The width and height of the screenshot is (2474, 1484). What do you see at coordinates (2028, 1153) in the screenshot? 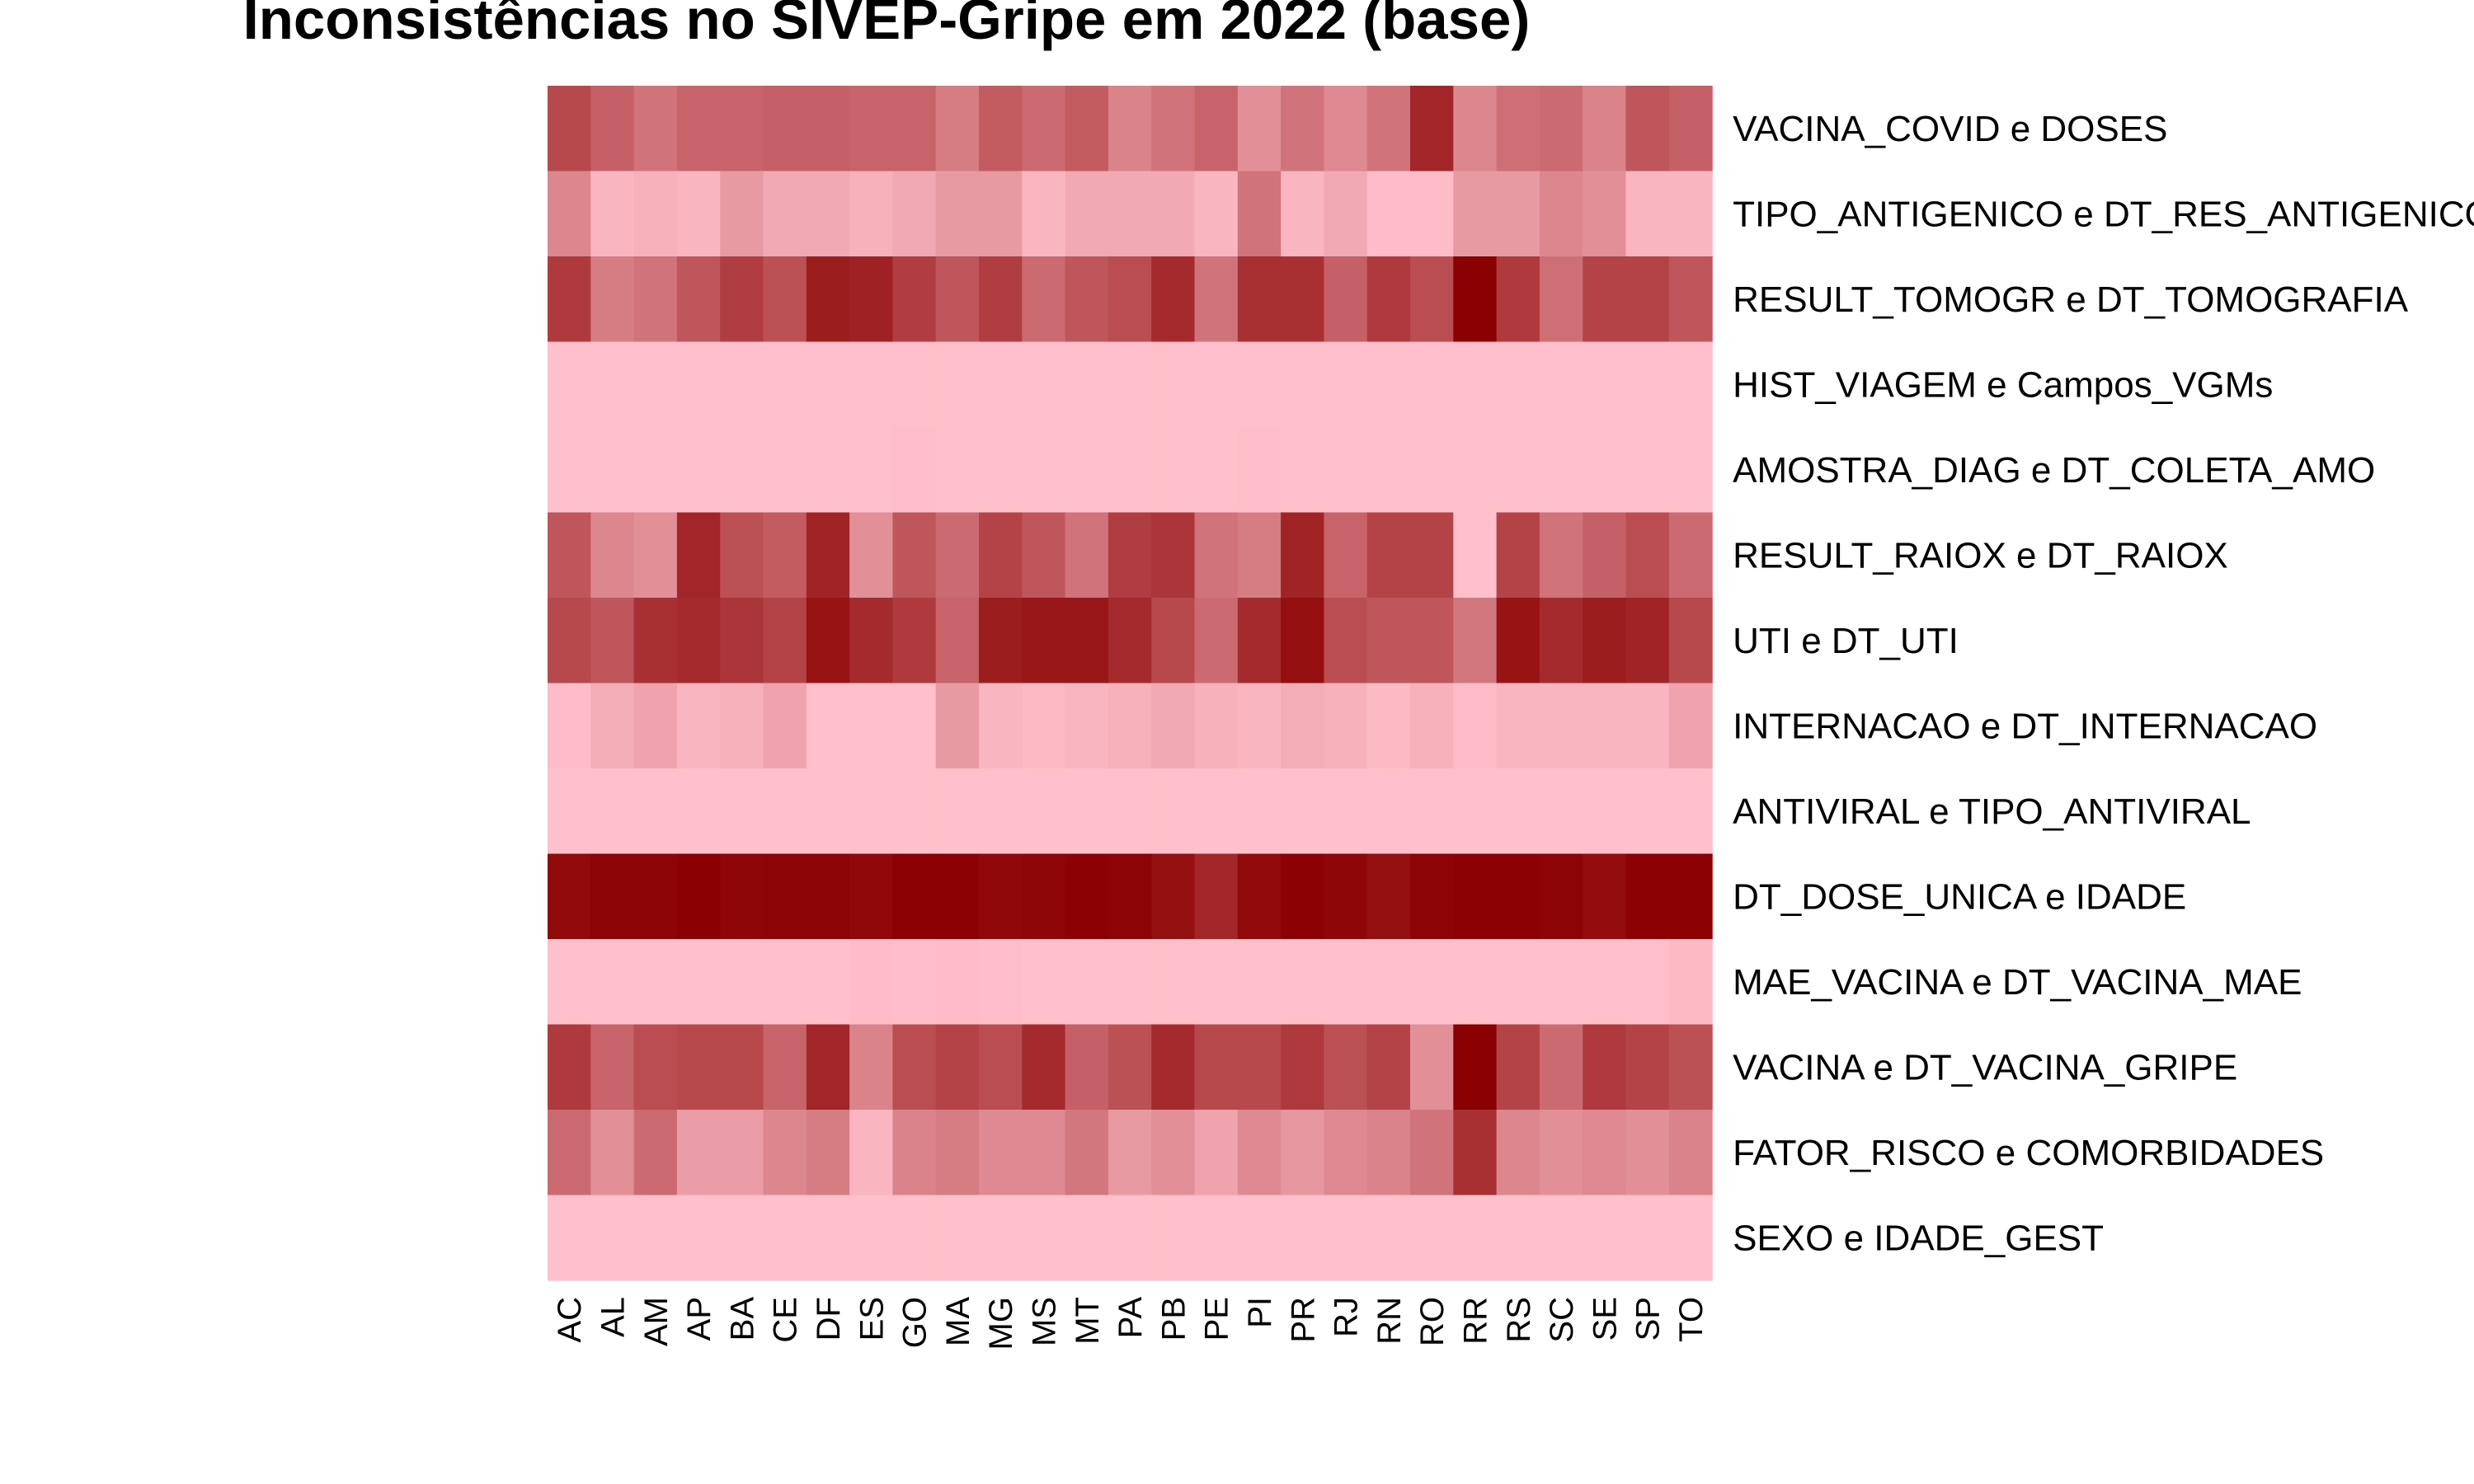
I see `row-label: FATOR_RISCO e COMORBIDADES` at bounding box center [2028, 1153].